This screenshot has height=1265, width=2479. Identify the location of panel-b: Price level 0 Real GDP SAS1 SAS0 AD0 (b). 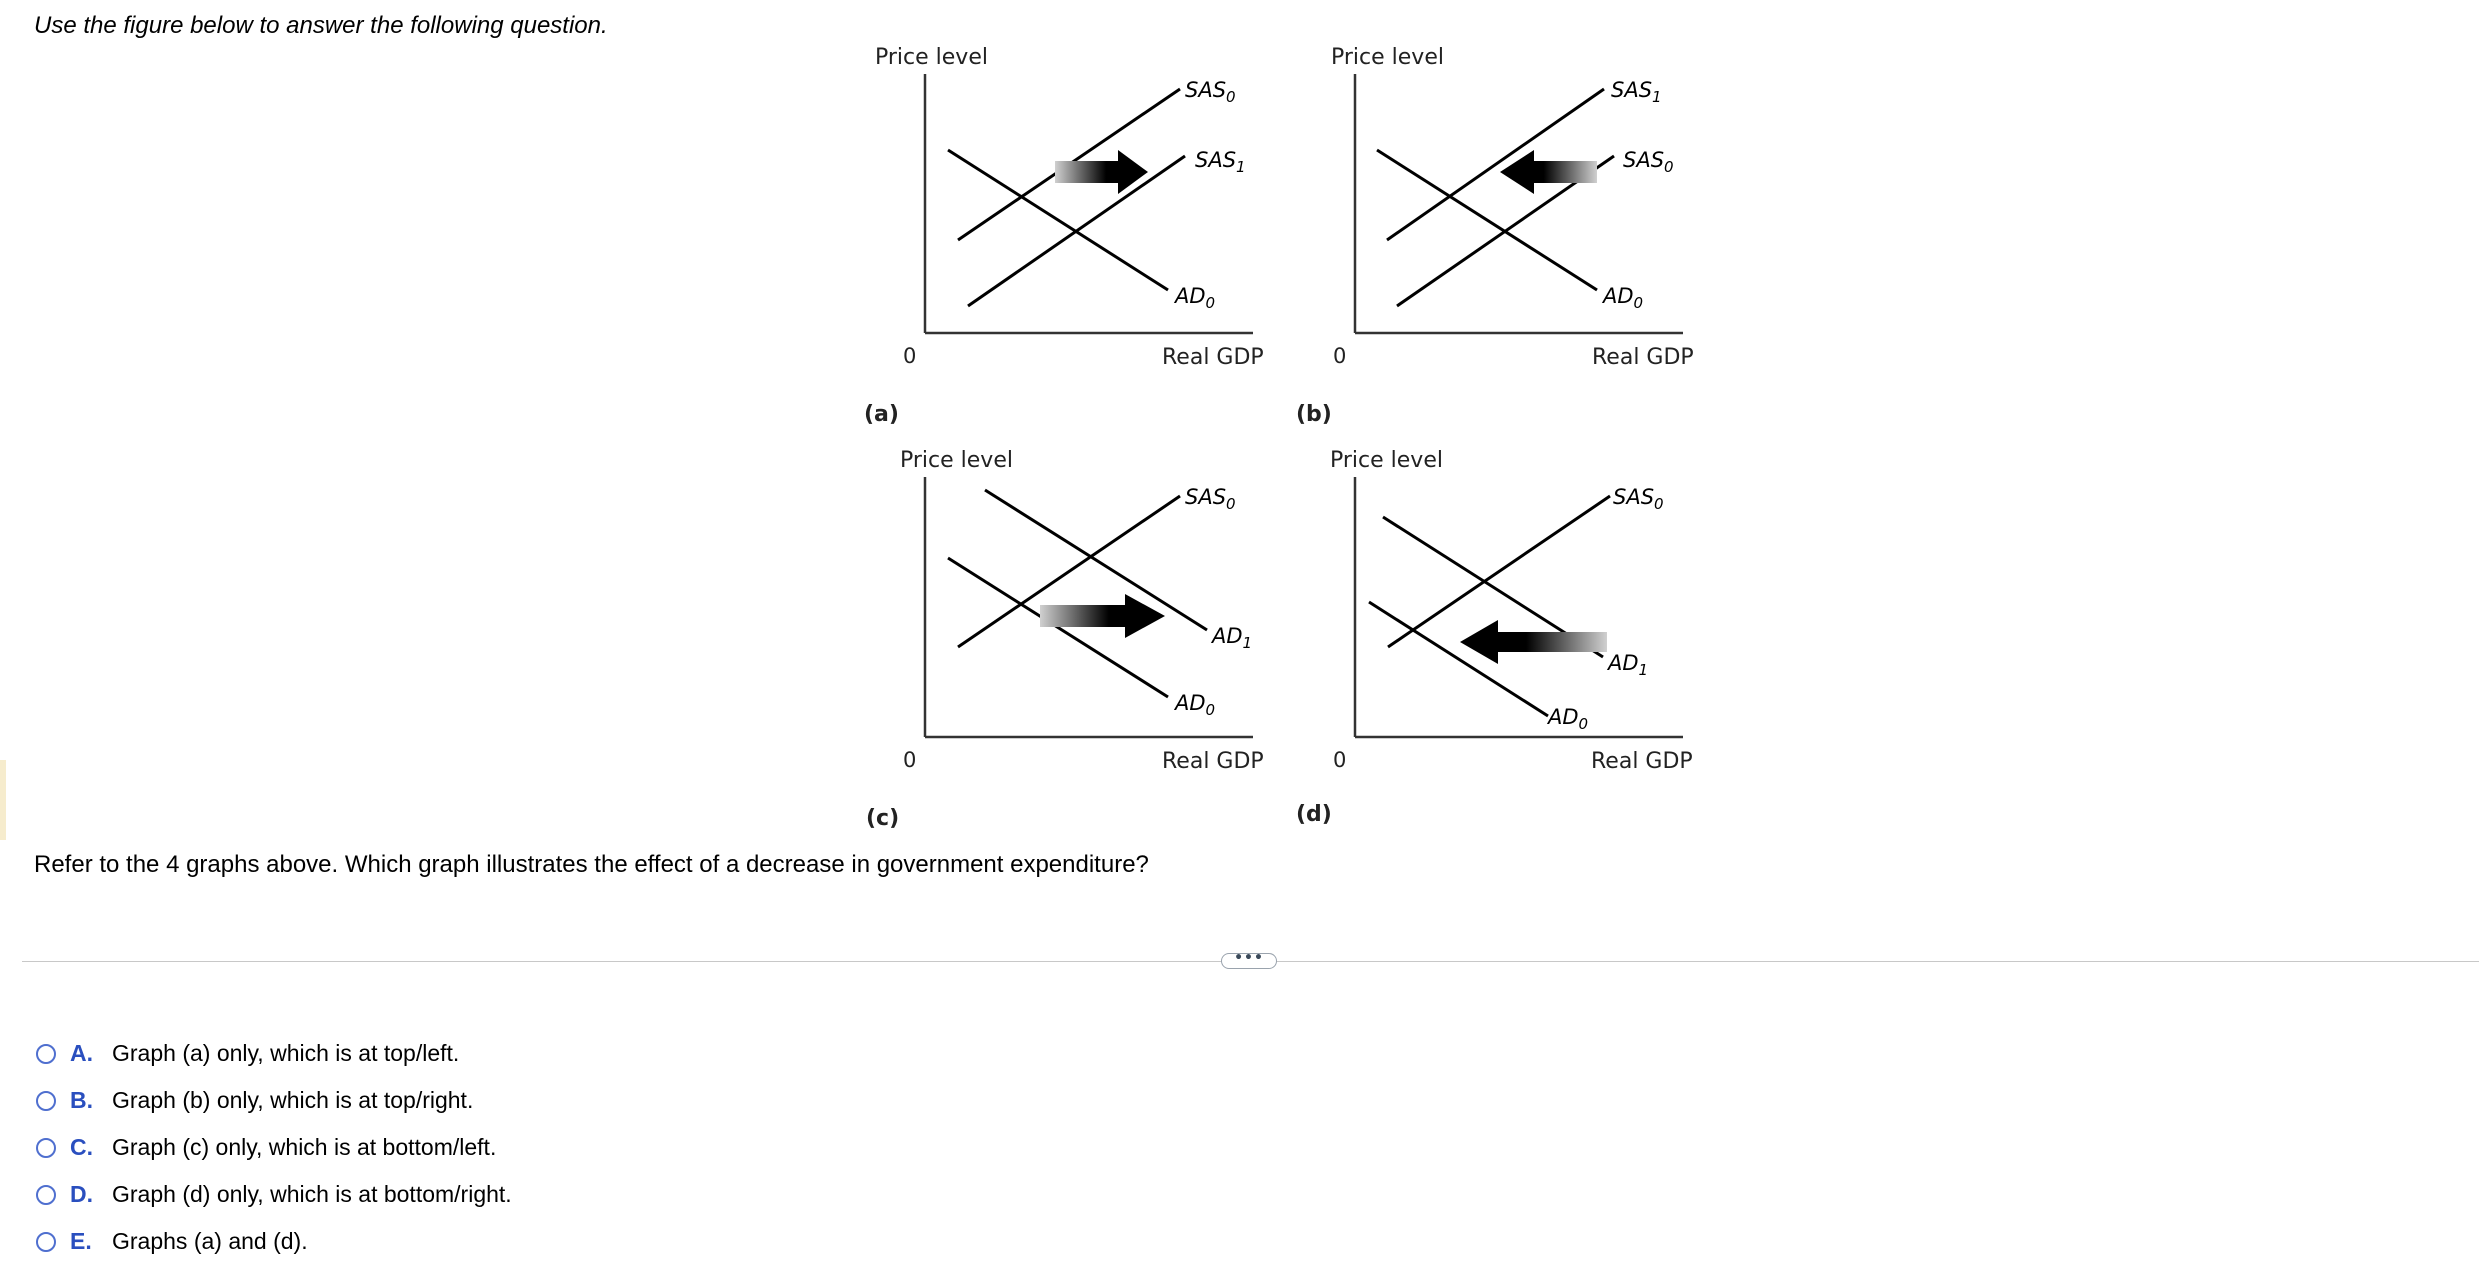
(1495, 236).